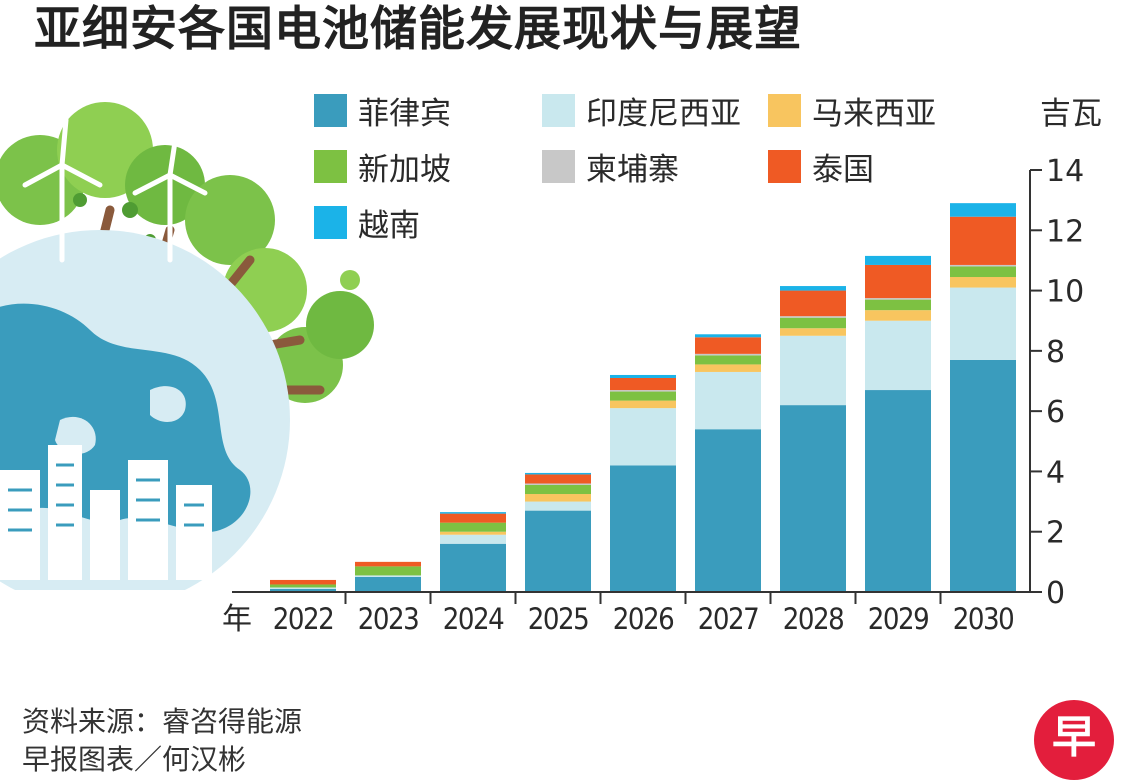 This screenshot has width=1140, height=780. Describe the element at coordinates (418, 29) in the screenshot. I see `chart-title: 亚细安各国电池储能发展现状与展望` at that location.